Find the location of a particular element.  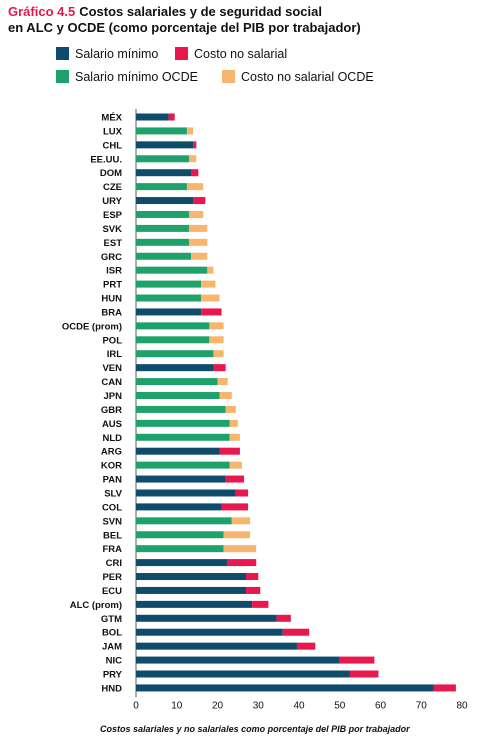

category-label-pry: PRY is located at coordinates (113, 675).